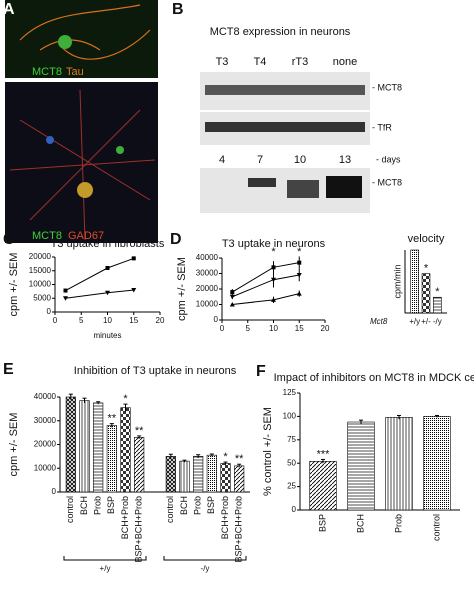  What do you see at coordinates (49, 311) in the screenshot?
I see `y-tick-label: 0` at bounding box center [49, 311].